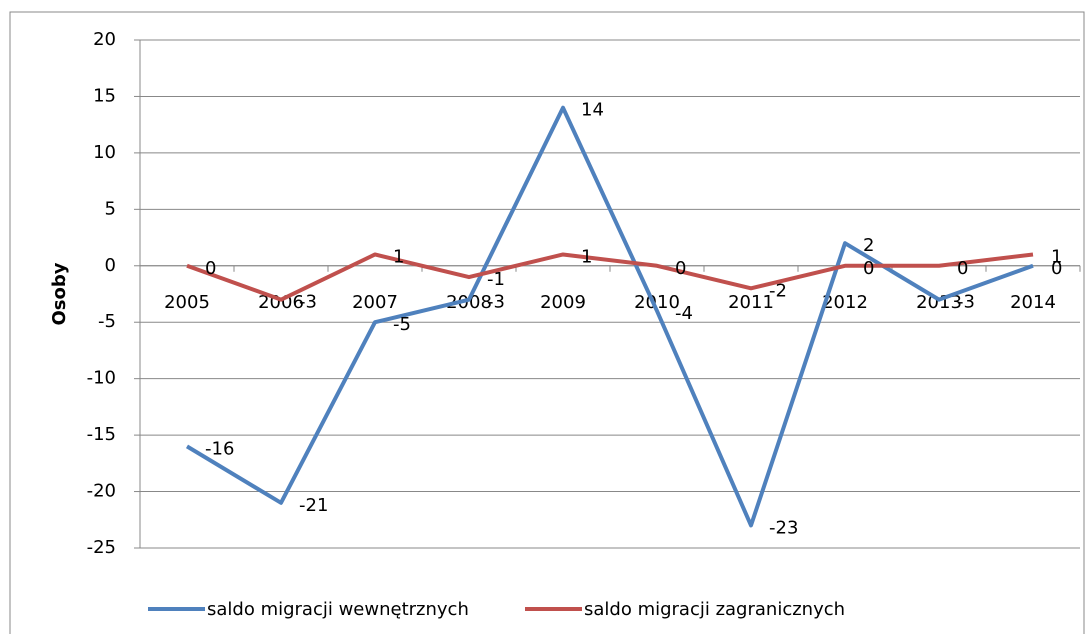 This screenshot has width=1087, height=634. I want to click on x-tick-label: 2007, so click(375, 302).